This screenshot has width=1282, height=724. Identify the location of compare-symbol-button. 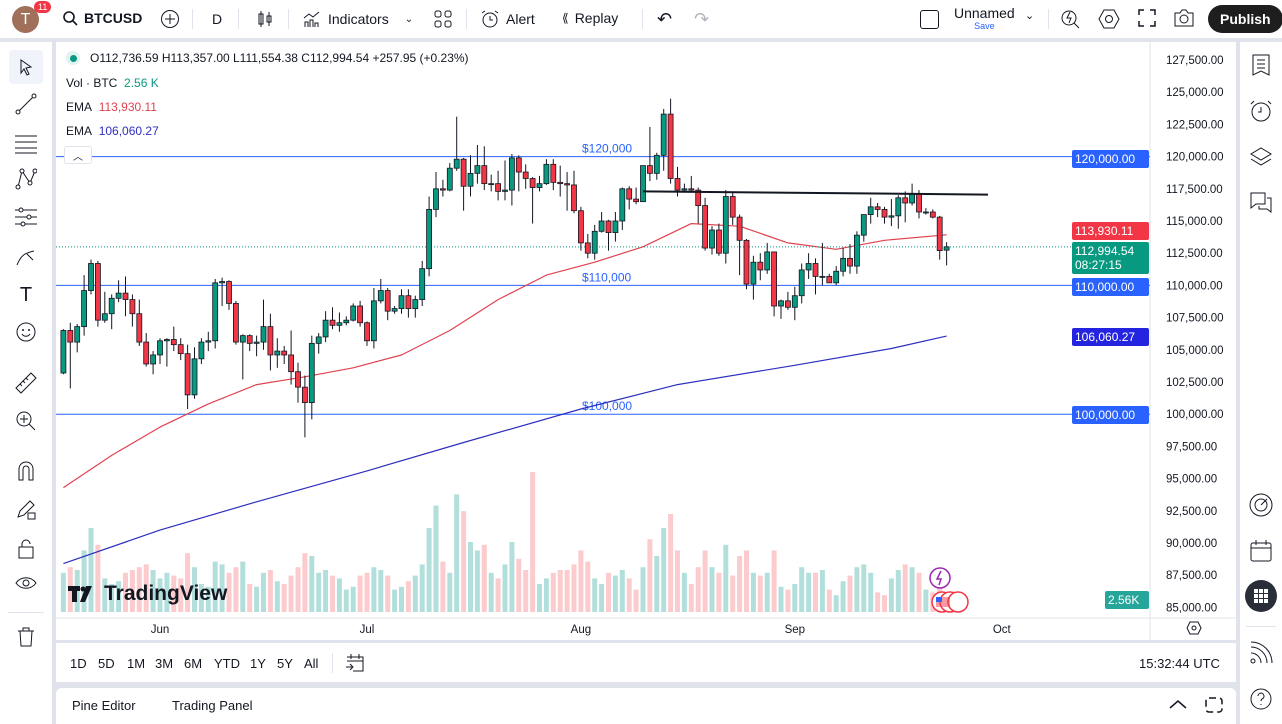
(170, 19).